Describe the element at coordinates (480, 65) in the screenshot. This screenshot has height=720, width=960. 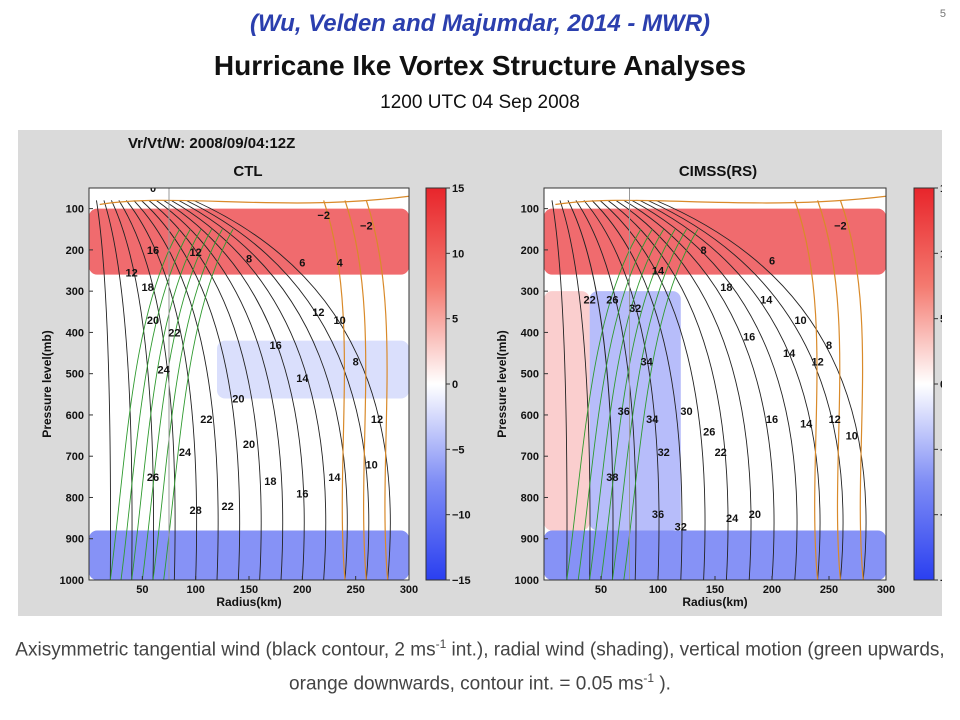
I see `slide-title: Hurricane Ike Vortex Structure Analyses` at that location.